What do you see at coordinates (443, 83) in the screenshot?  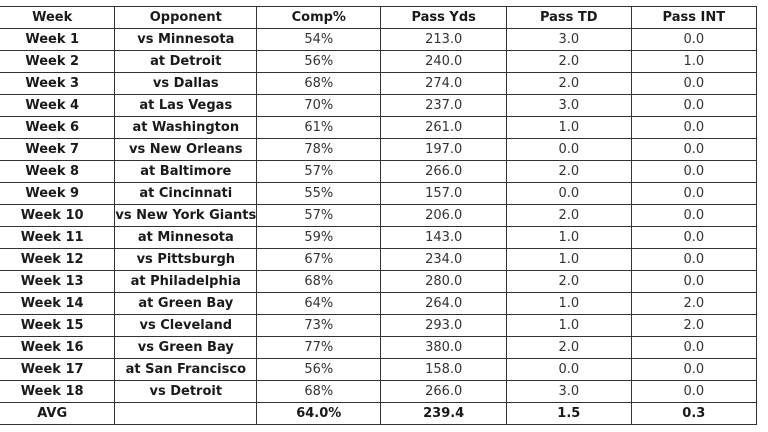 I see `cell-pass-yds: 274.0` at bounding box center [443, 83].